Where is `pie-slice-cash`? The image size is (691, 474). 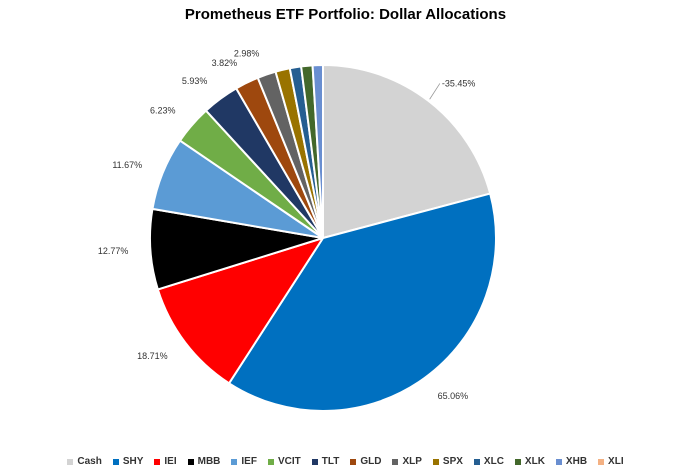 pie-slice-cash is located at coordinates (407, 151).